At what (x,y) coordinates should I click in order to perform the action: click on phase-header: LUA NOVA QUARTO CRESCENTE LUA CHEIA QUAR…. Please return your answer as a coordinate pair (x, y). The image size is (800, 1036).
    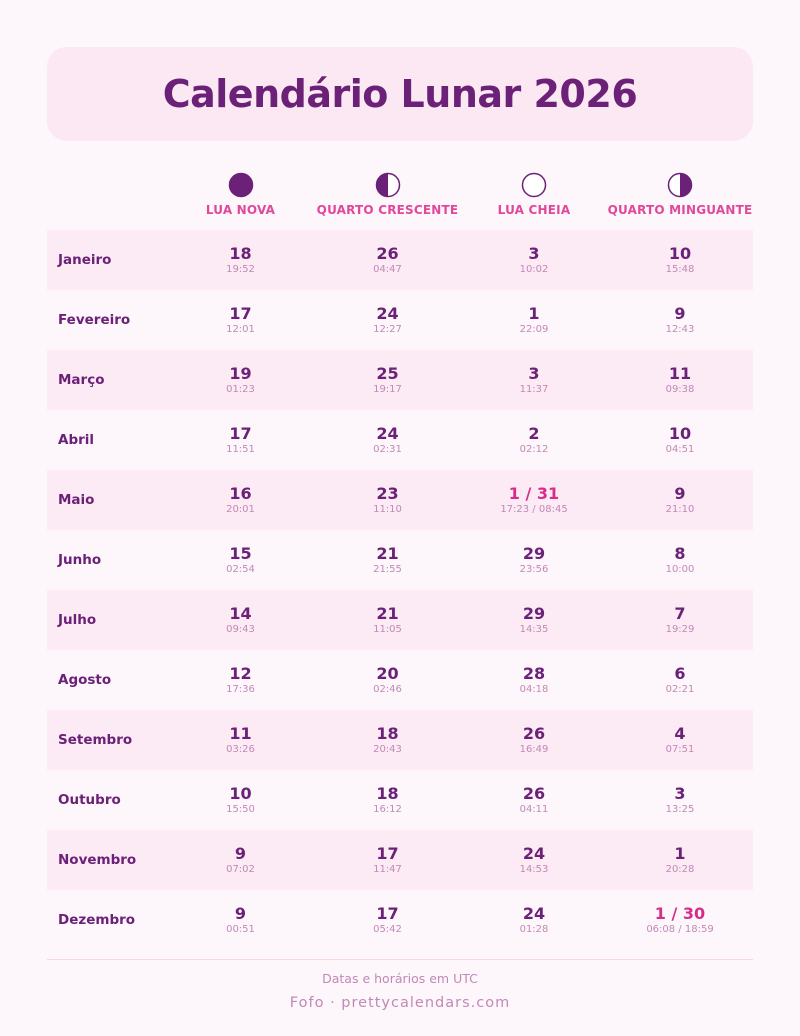
    Looking at the image, I should click on (400, 198).